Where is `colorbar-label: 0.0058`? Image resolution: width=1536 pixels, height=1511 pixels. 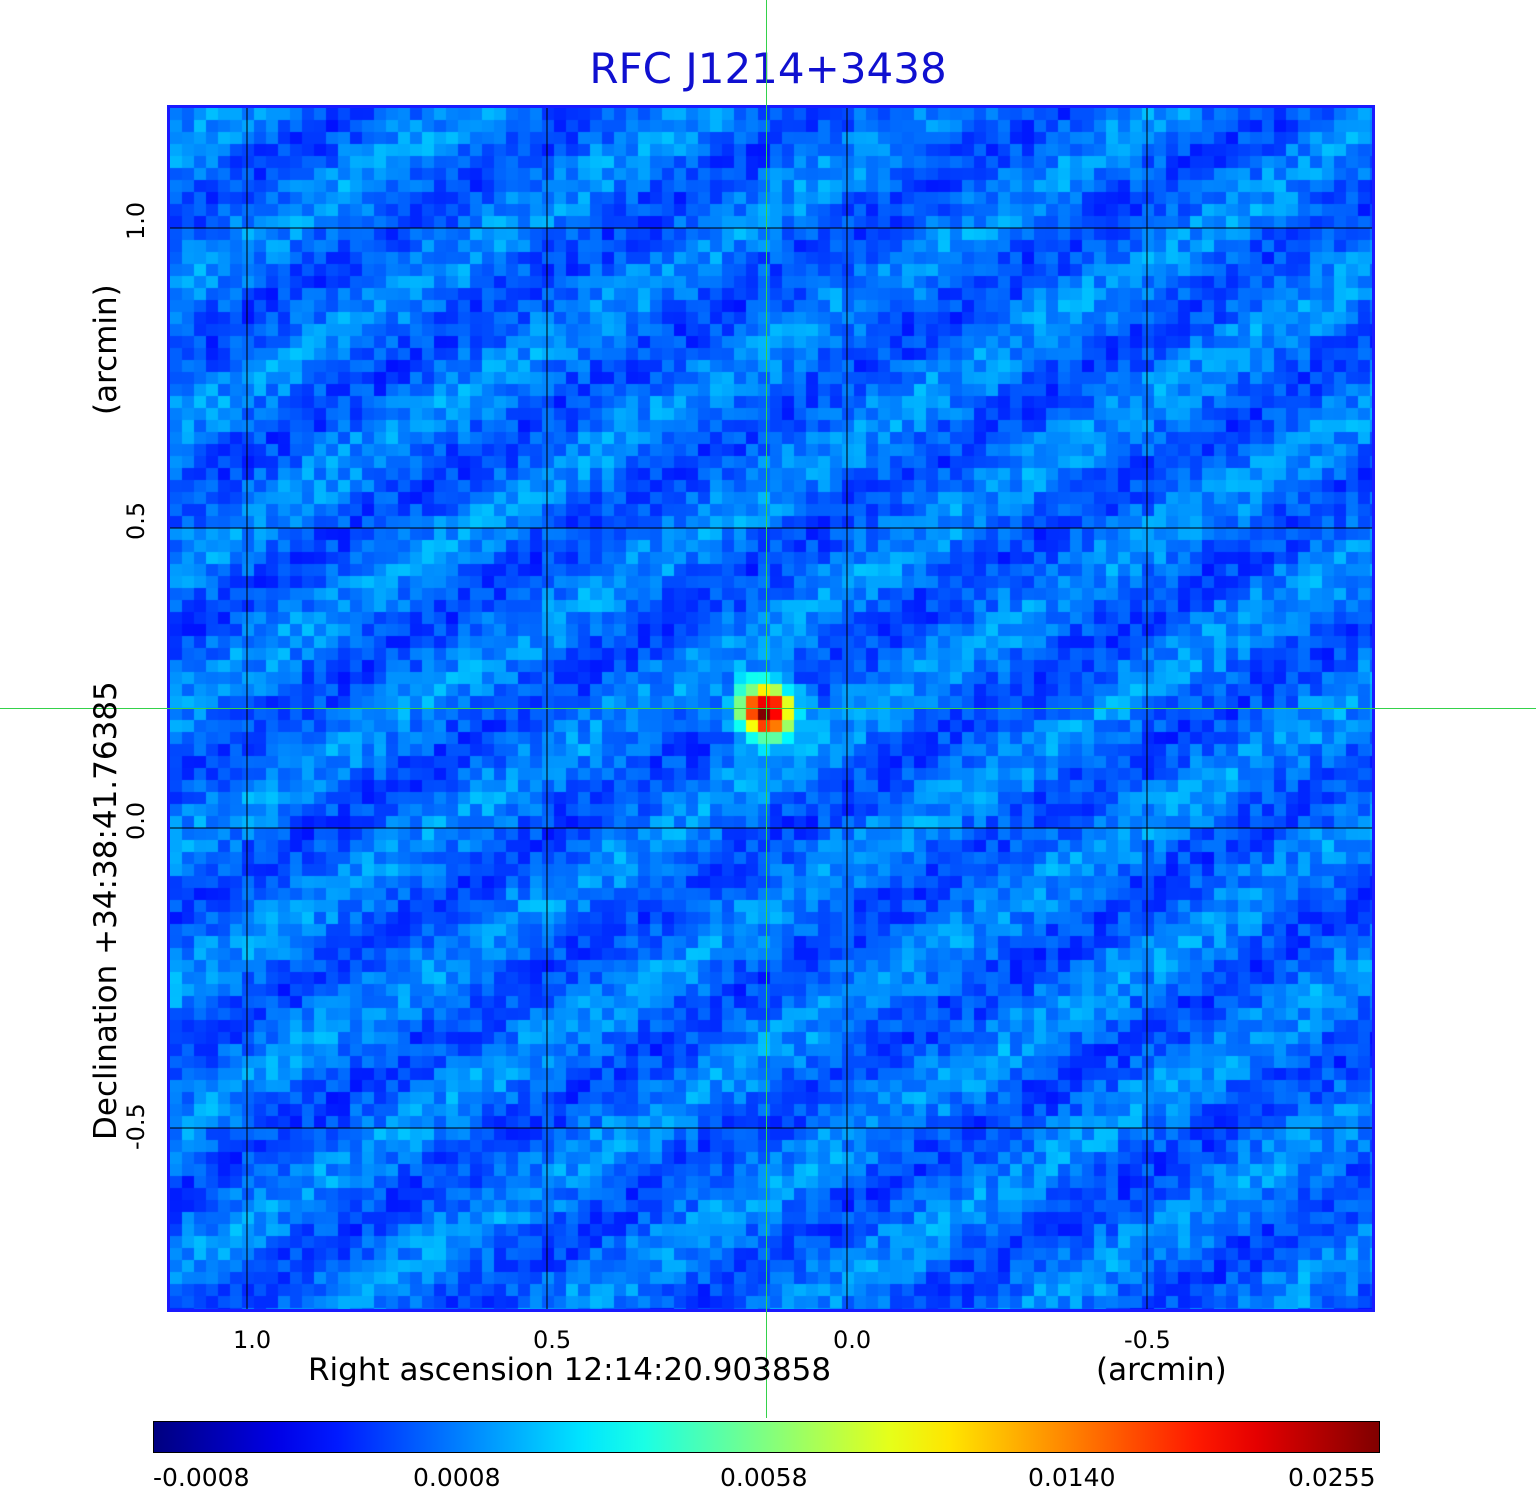 colorbar-label: 0.0058 is located at coordinates (764, 1477).